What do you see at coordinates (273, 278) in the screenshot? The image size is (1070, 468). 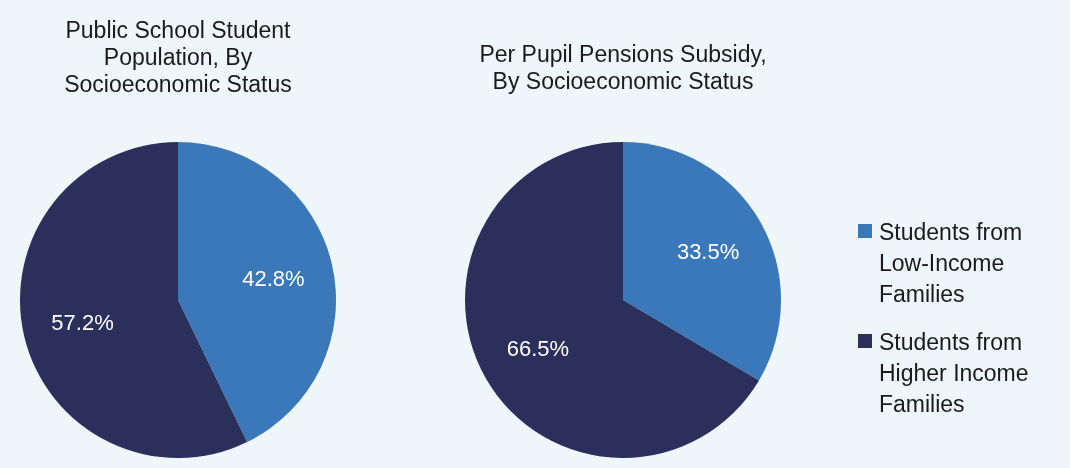 I see `data-label: 42.8%` at bounding box center [273, 278].